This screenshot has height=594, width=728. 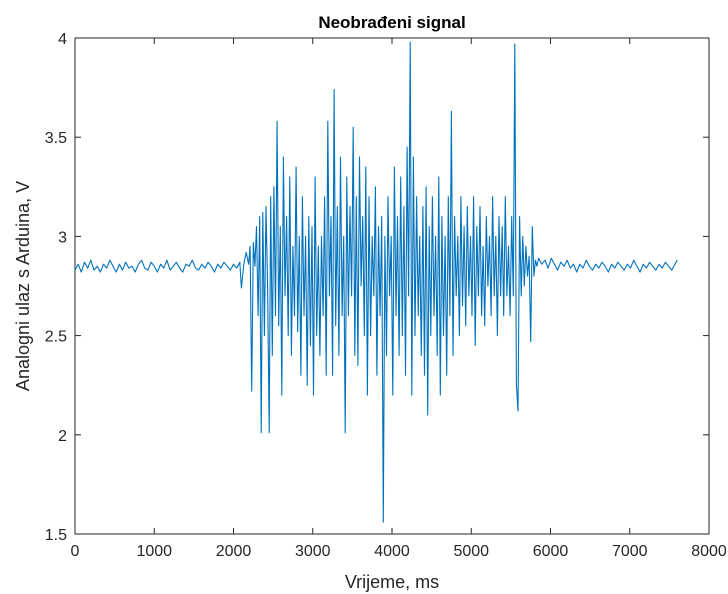 I want to click on x-tick-label: 5000, so click(x=471, y=551).